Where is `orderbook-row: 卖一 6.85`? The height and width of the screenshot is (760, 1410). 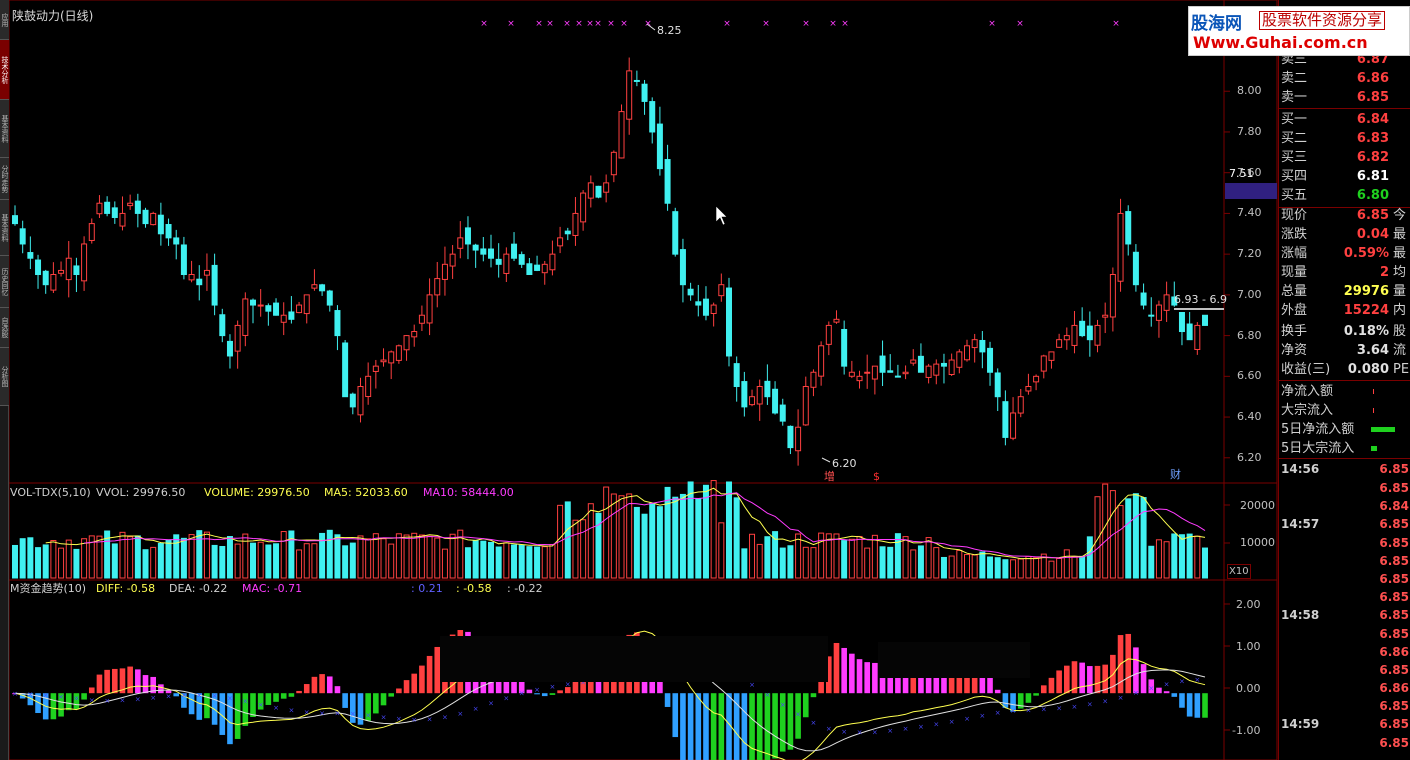
orderbook-row: 卖一 6.85 is located at coordinates (1344, 97).